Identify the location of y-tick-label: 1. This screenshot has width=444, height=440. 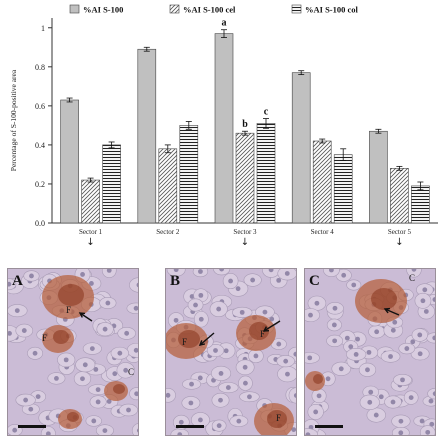
(43, 28).